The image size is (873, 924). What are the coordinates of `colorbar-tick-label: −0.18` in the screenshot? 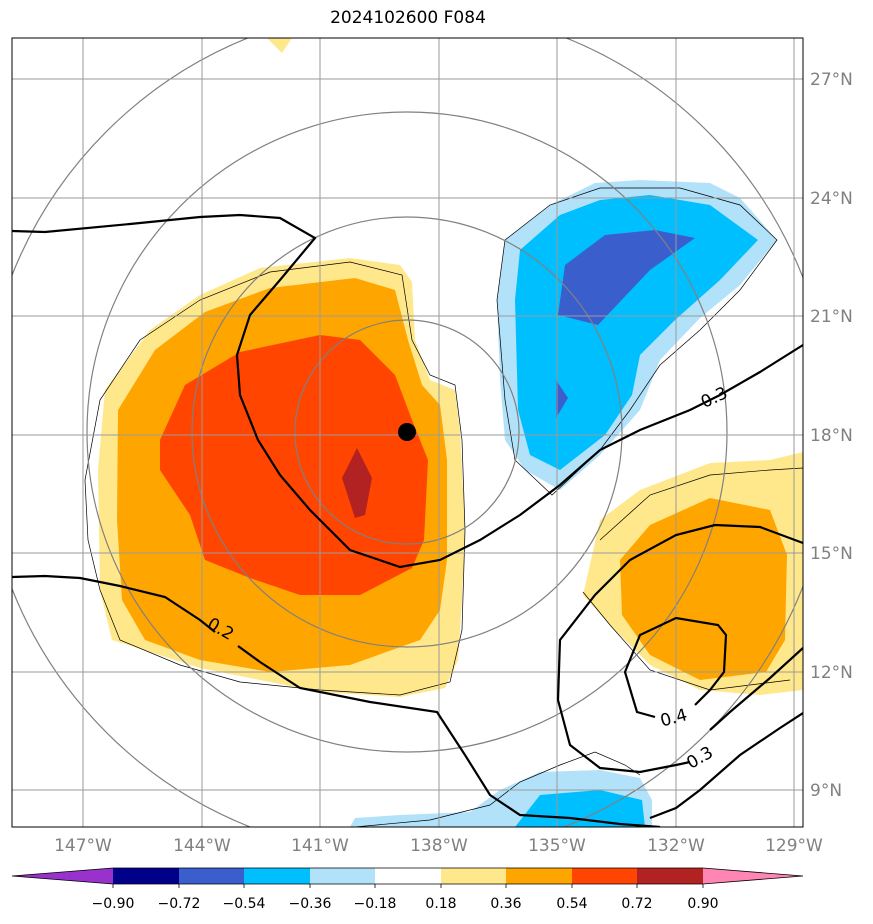 It's located at (375, 904).